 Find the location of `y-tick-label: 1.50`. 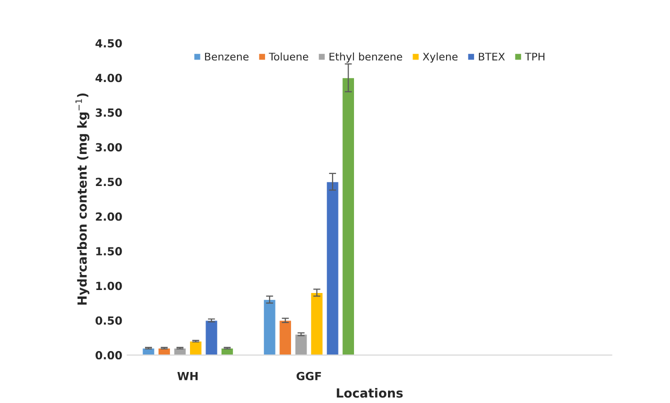

y-tick-label: 1.50 is located at coordinates (109, 251).